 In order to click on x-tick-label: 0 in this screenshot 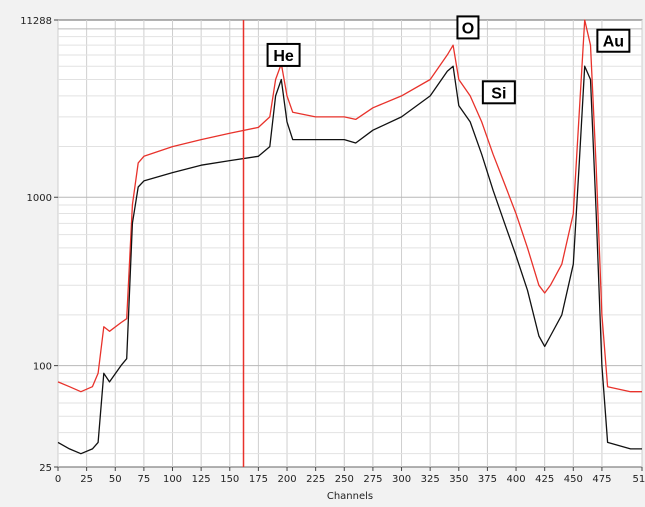, I will do `click(58, 479)`.